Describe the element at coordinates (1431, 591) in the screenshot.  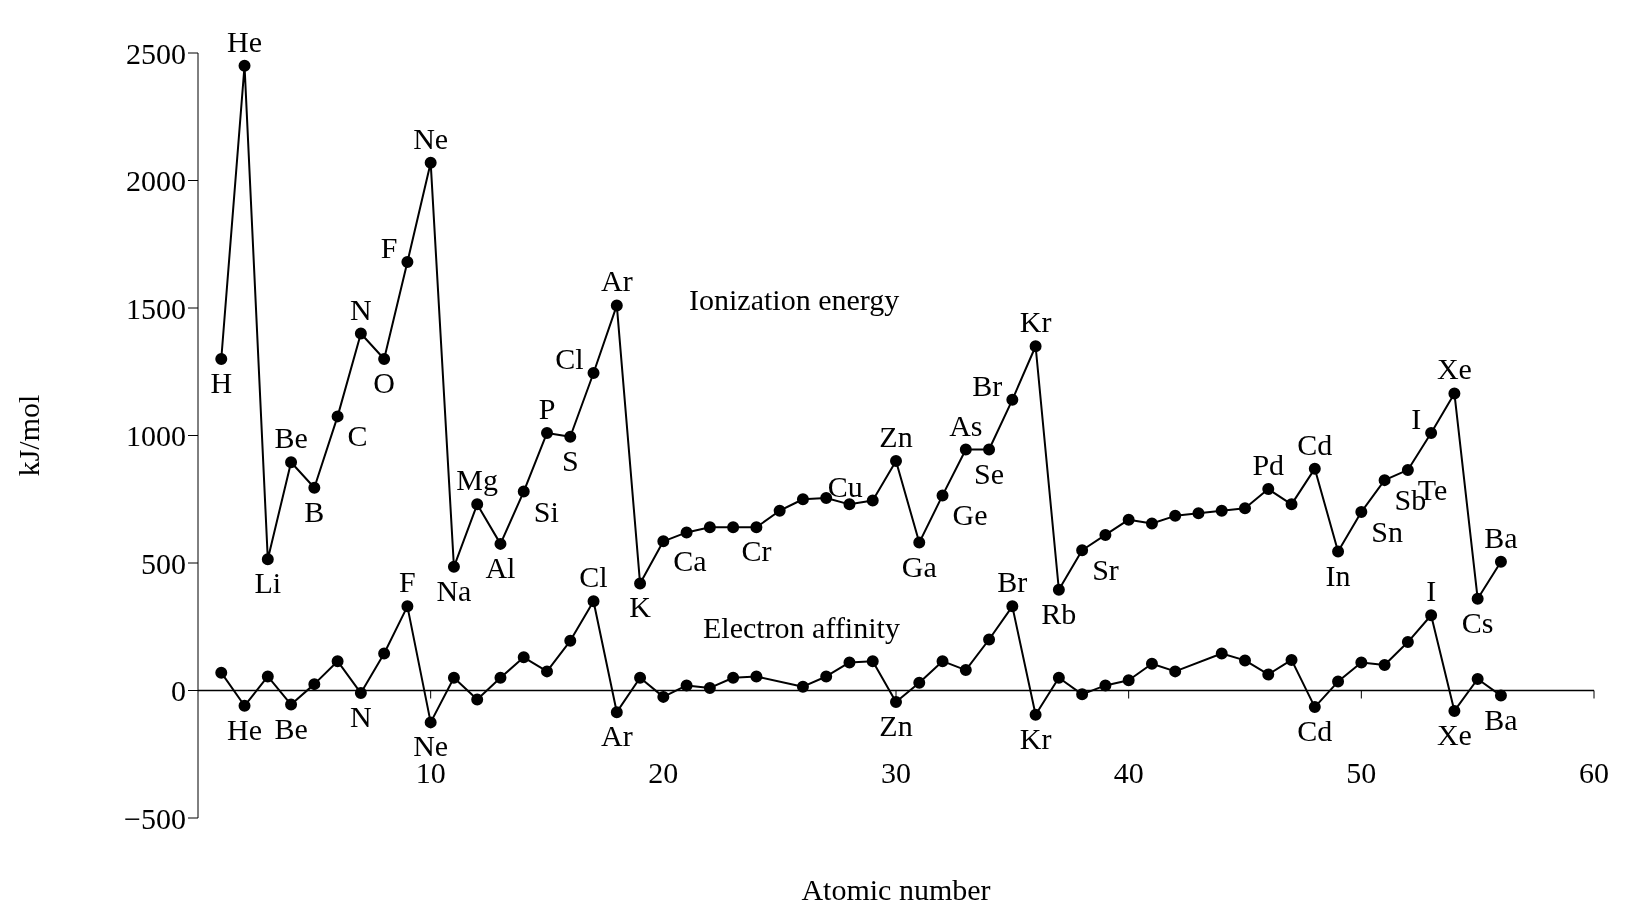
I see `annotation: I` at that location.